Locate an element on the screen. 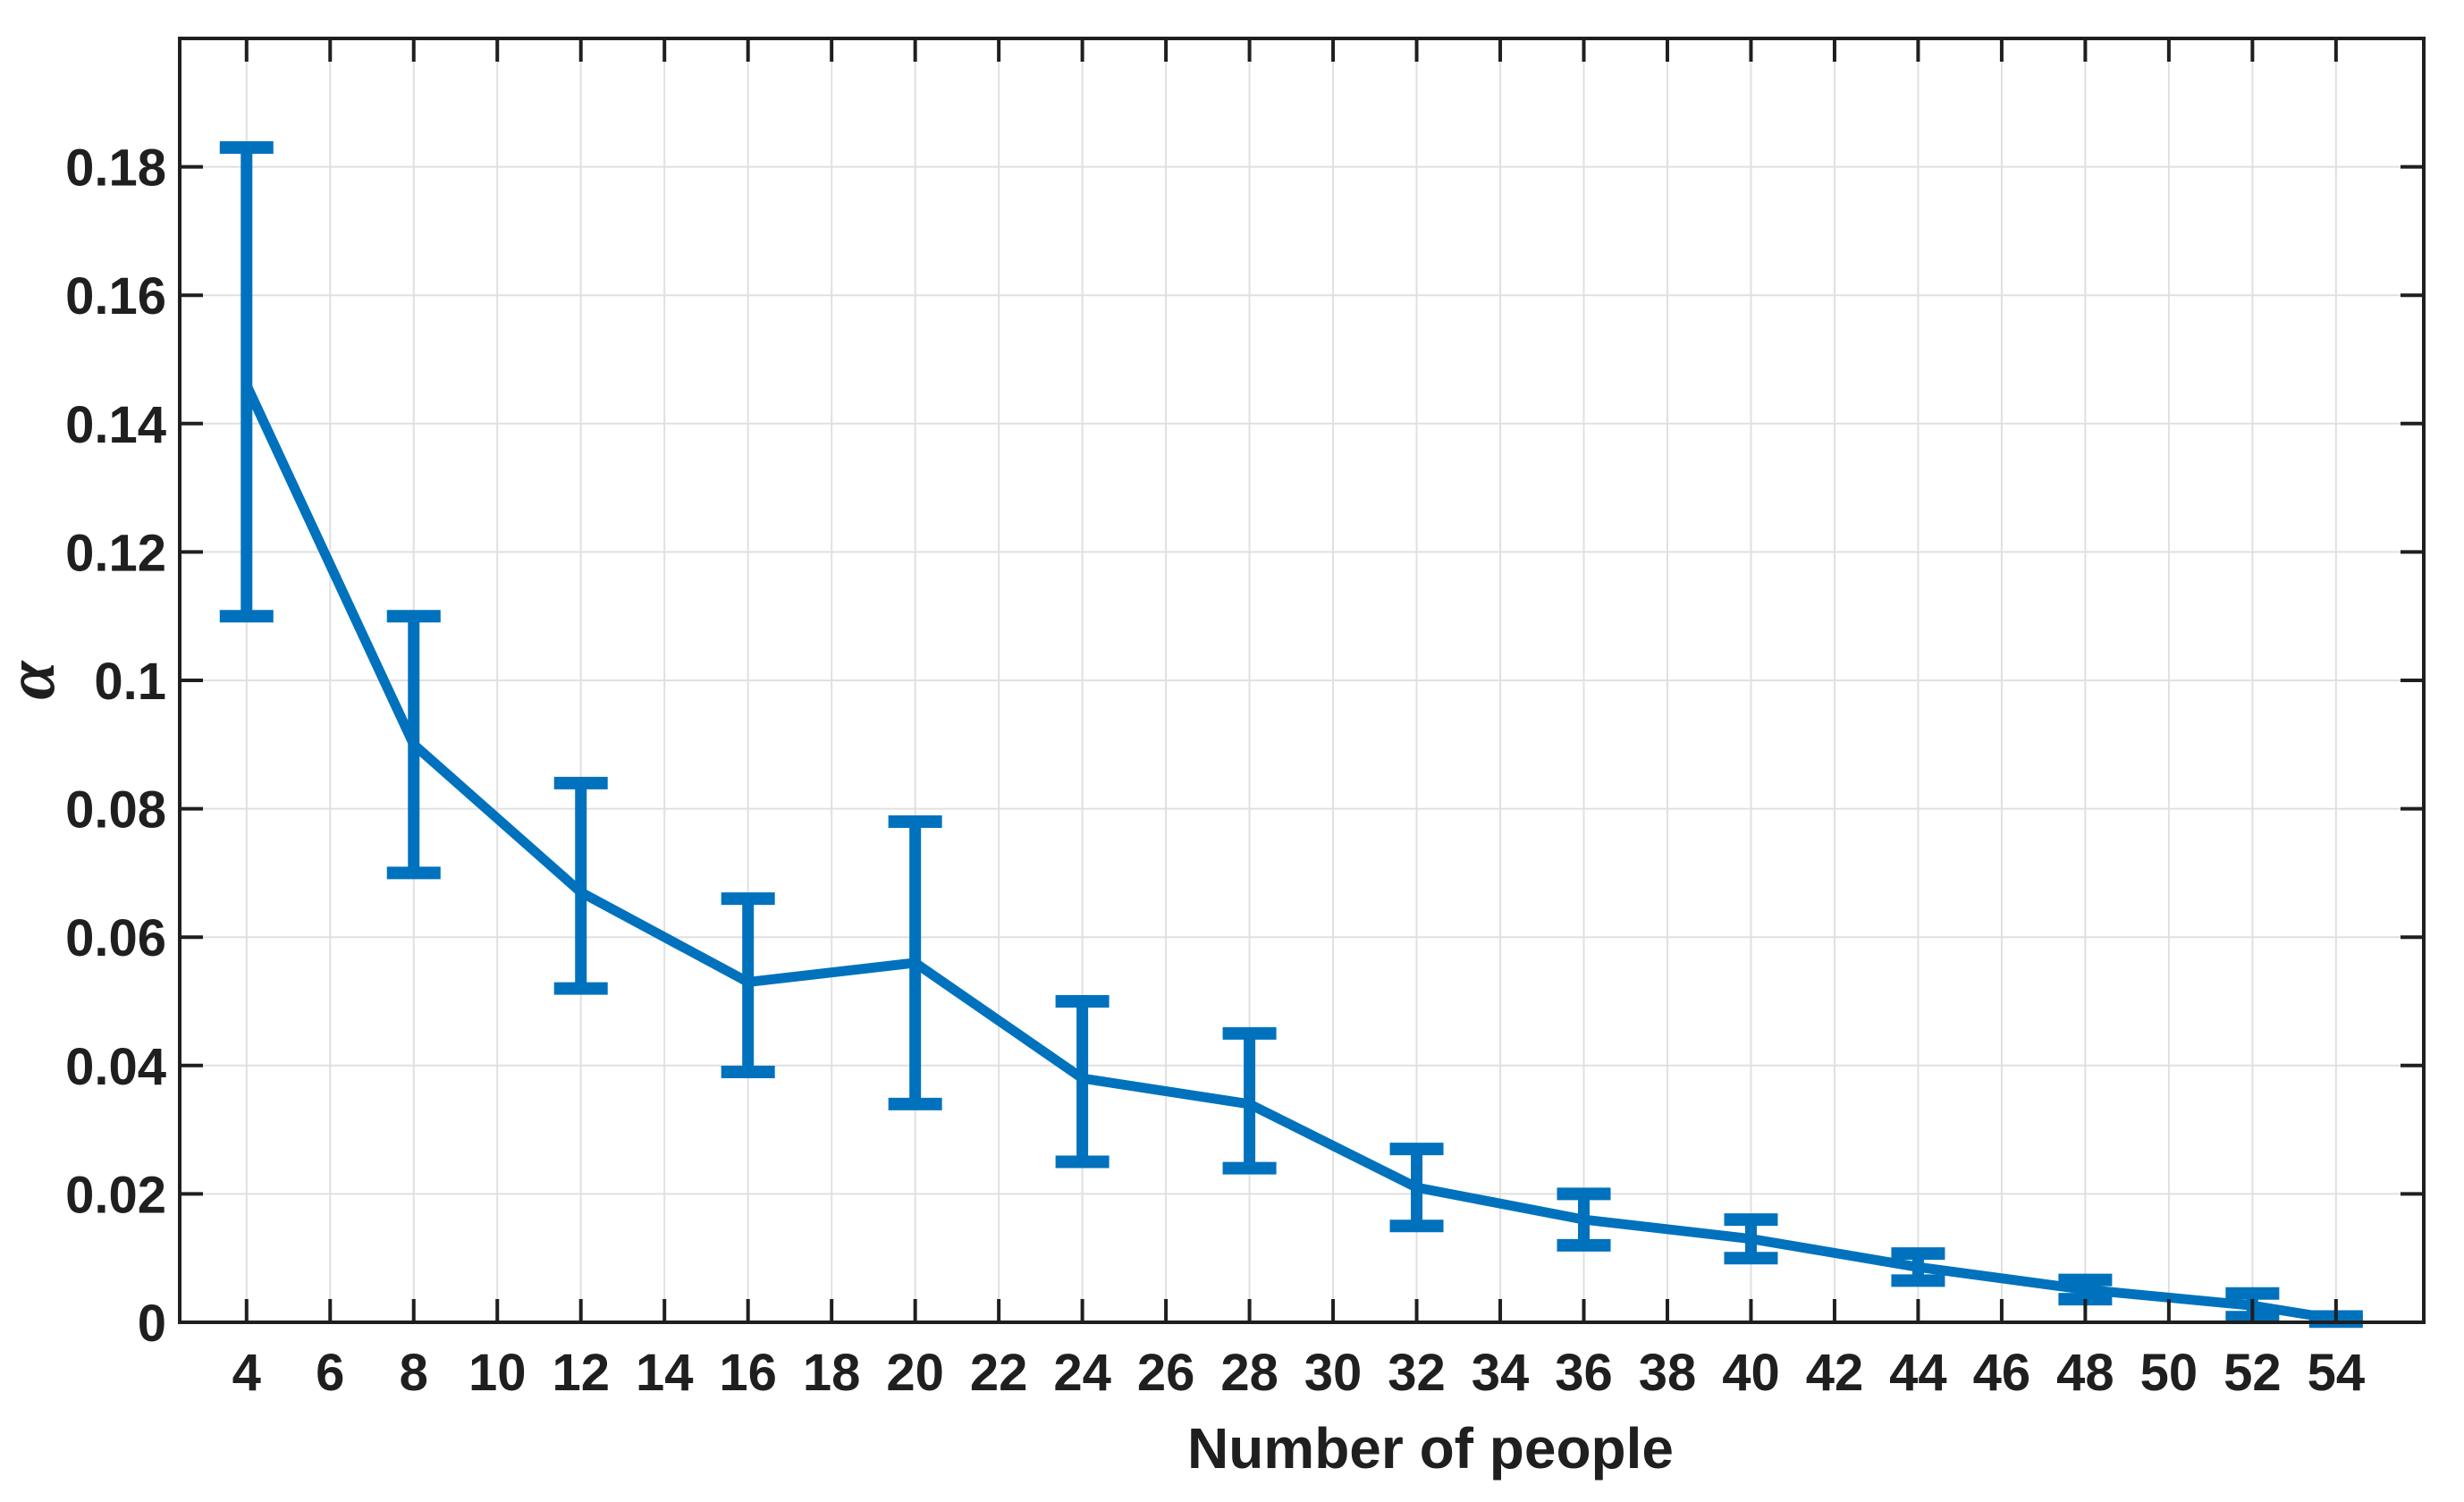 This screenshot has width=2464, height=1502. x-tick-label: 8 is located at coordinates (414, 1373).